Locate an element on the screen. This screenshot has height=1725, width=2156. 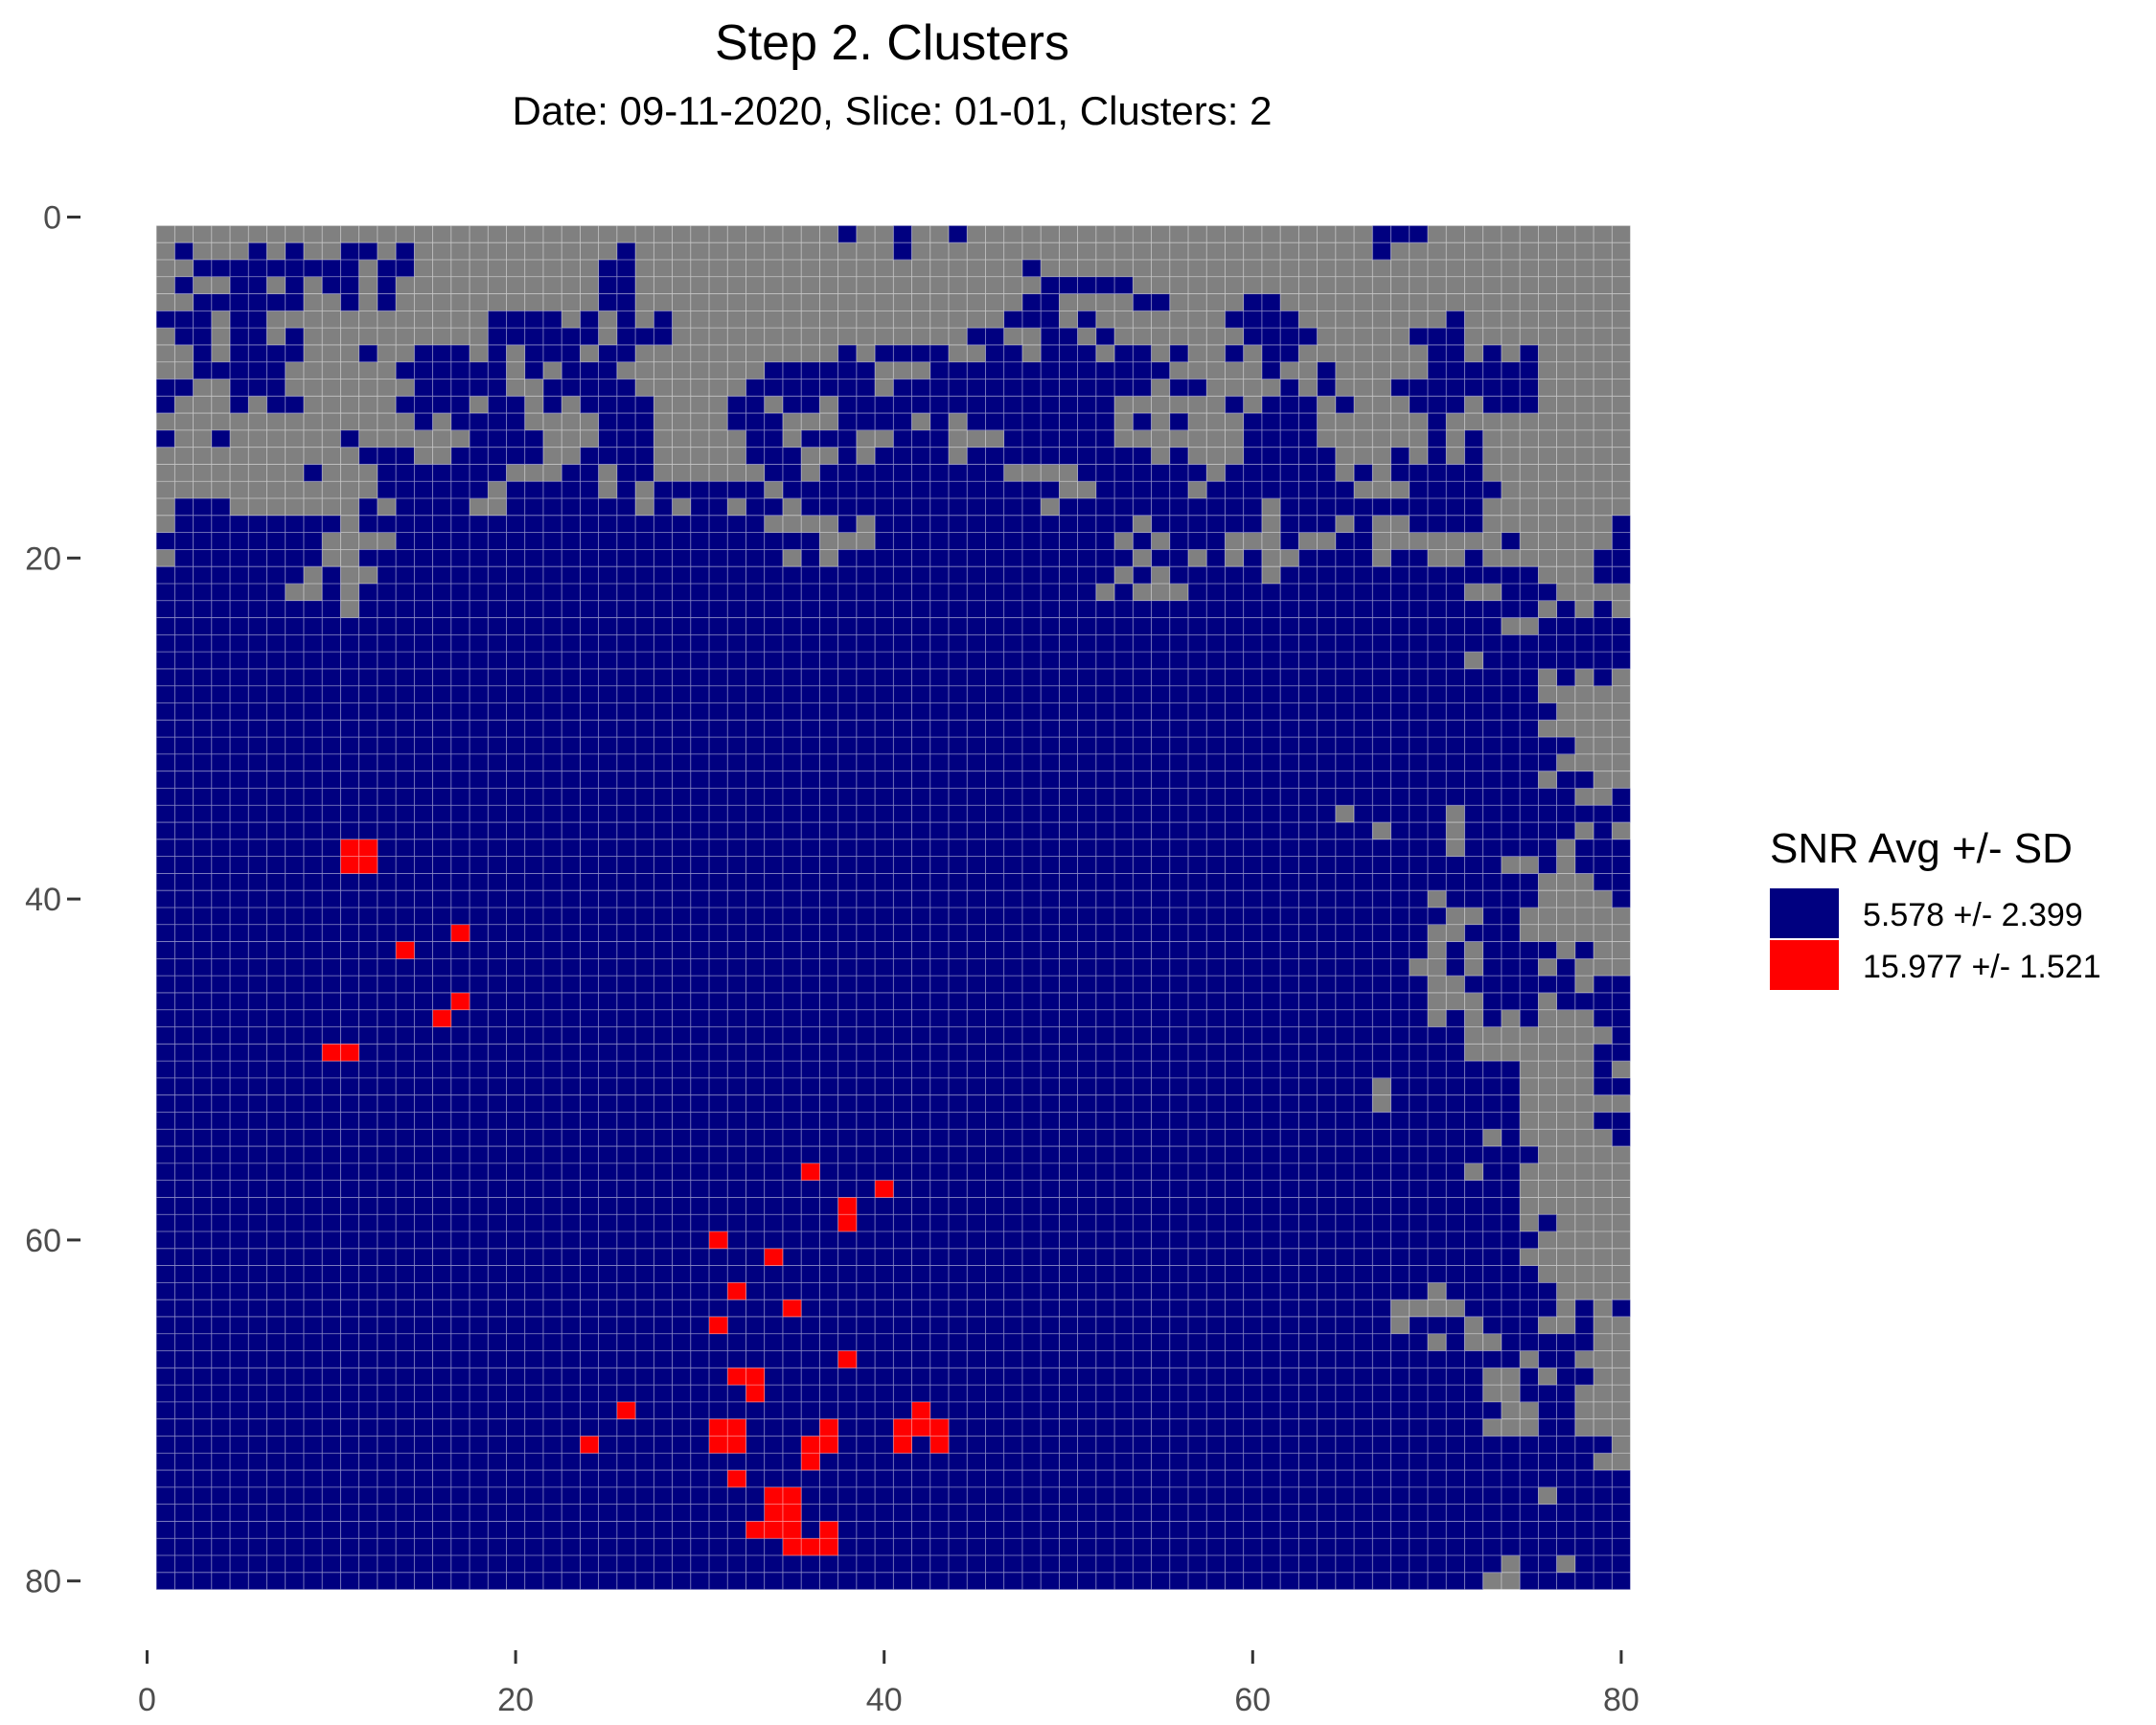
y-tick-label: 20 is located at coordinates (43, 558).